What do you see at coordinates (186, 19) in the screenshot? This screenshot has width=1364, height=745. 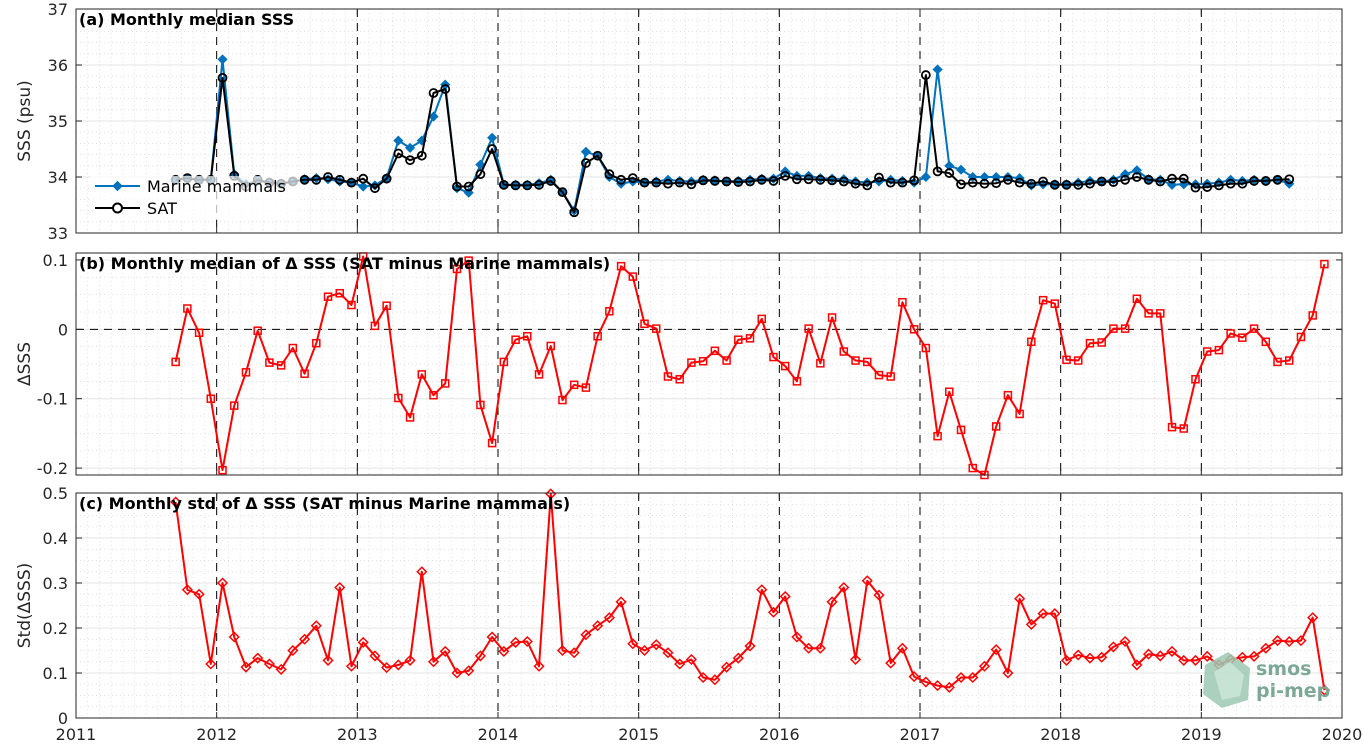 I see `panel-title: (a) Monthly median SSS` at bounding box center [186, 19].